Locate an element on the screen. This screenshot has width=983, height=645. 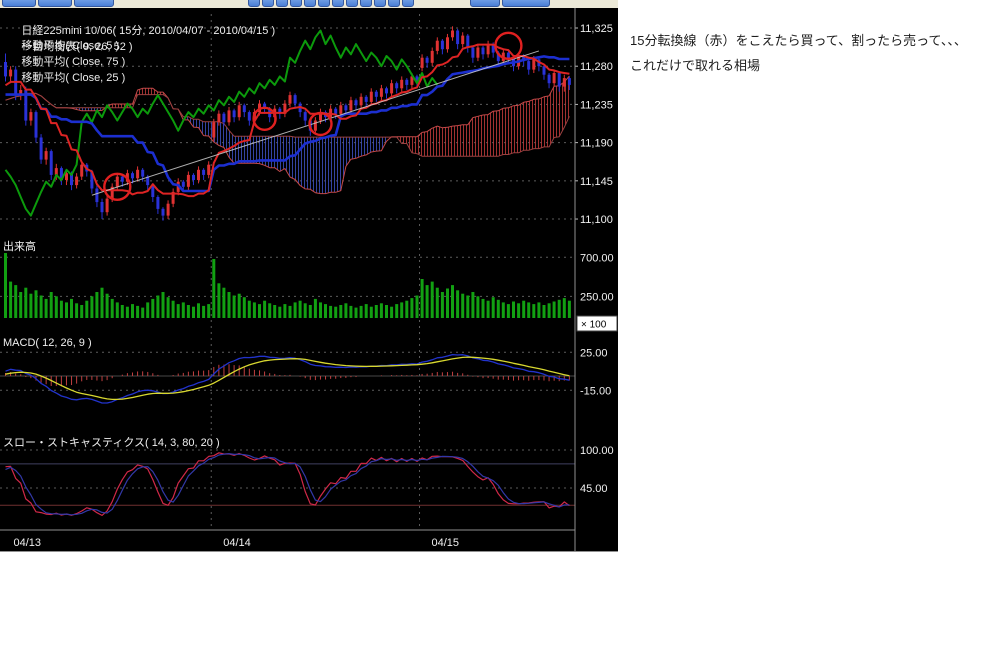
svg-text: 04/13 is located at coordinates (28, 543).